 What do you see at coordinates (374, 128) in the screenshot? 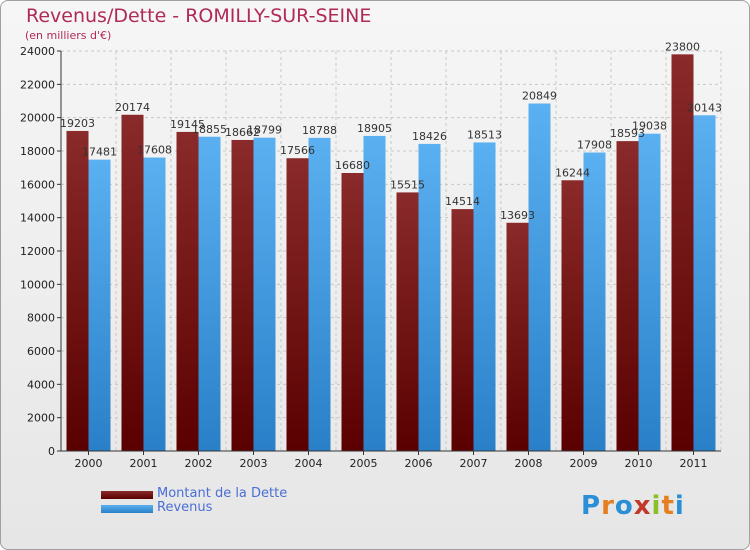
I see `revenue-bar-label: 18905` at bounding box center [374, 128].